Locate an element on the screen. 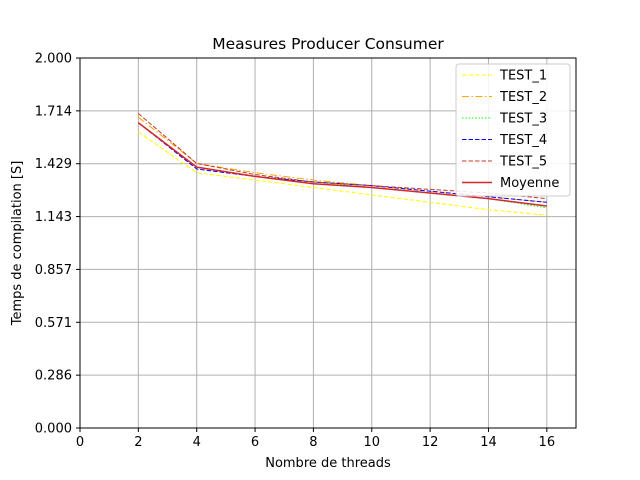  chart-title: Measures Producer Consumer is located at coordinates (328, 44).